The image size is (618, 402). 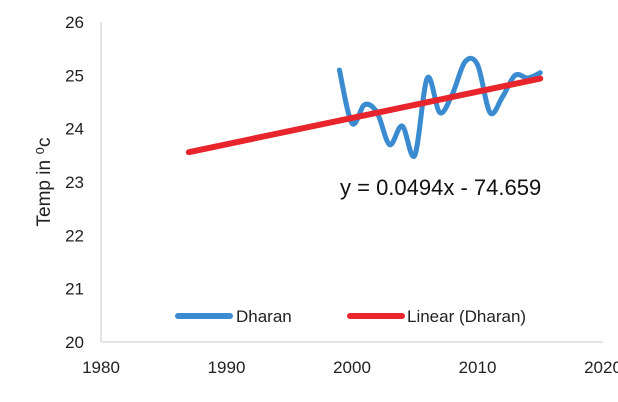 I want to click on legend-label-dharan: Dharan, so click(x=264, y=316).